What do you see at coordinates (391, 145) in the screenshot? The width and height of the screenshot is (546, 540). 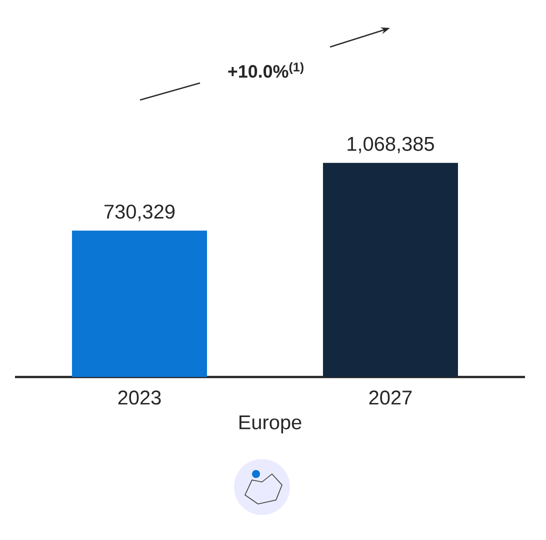 I see `data-label: 1,068,385` at bounding box center [391, 145].